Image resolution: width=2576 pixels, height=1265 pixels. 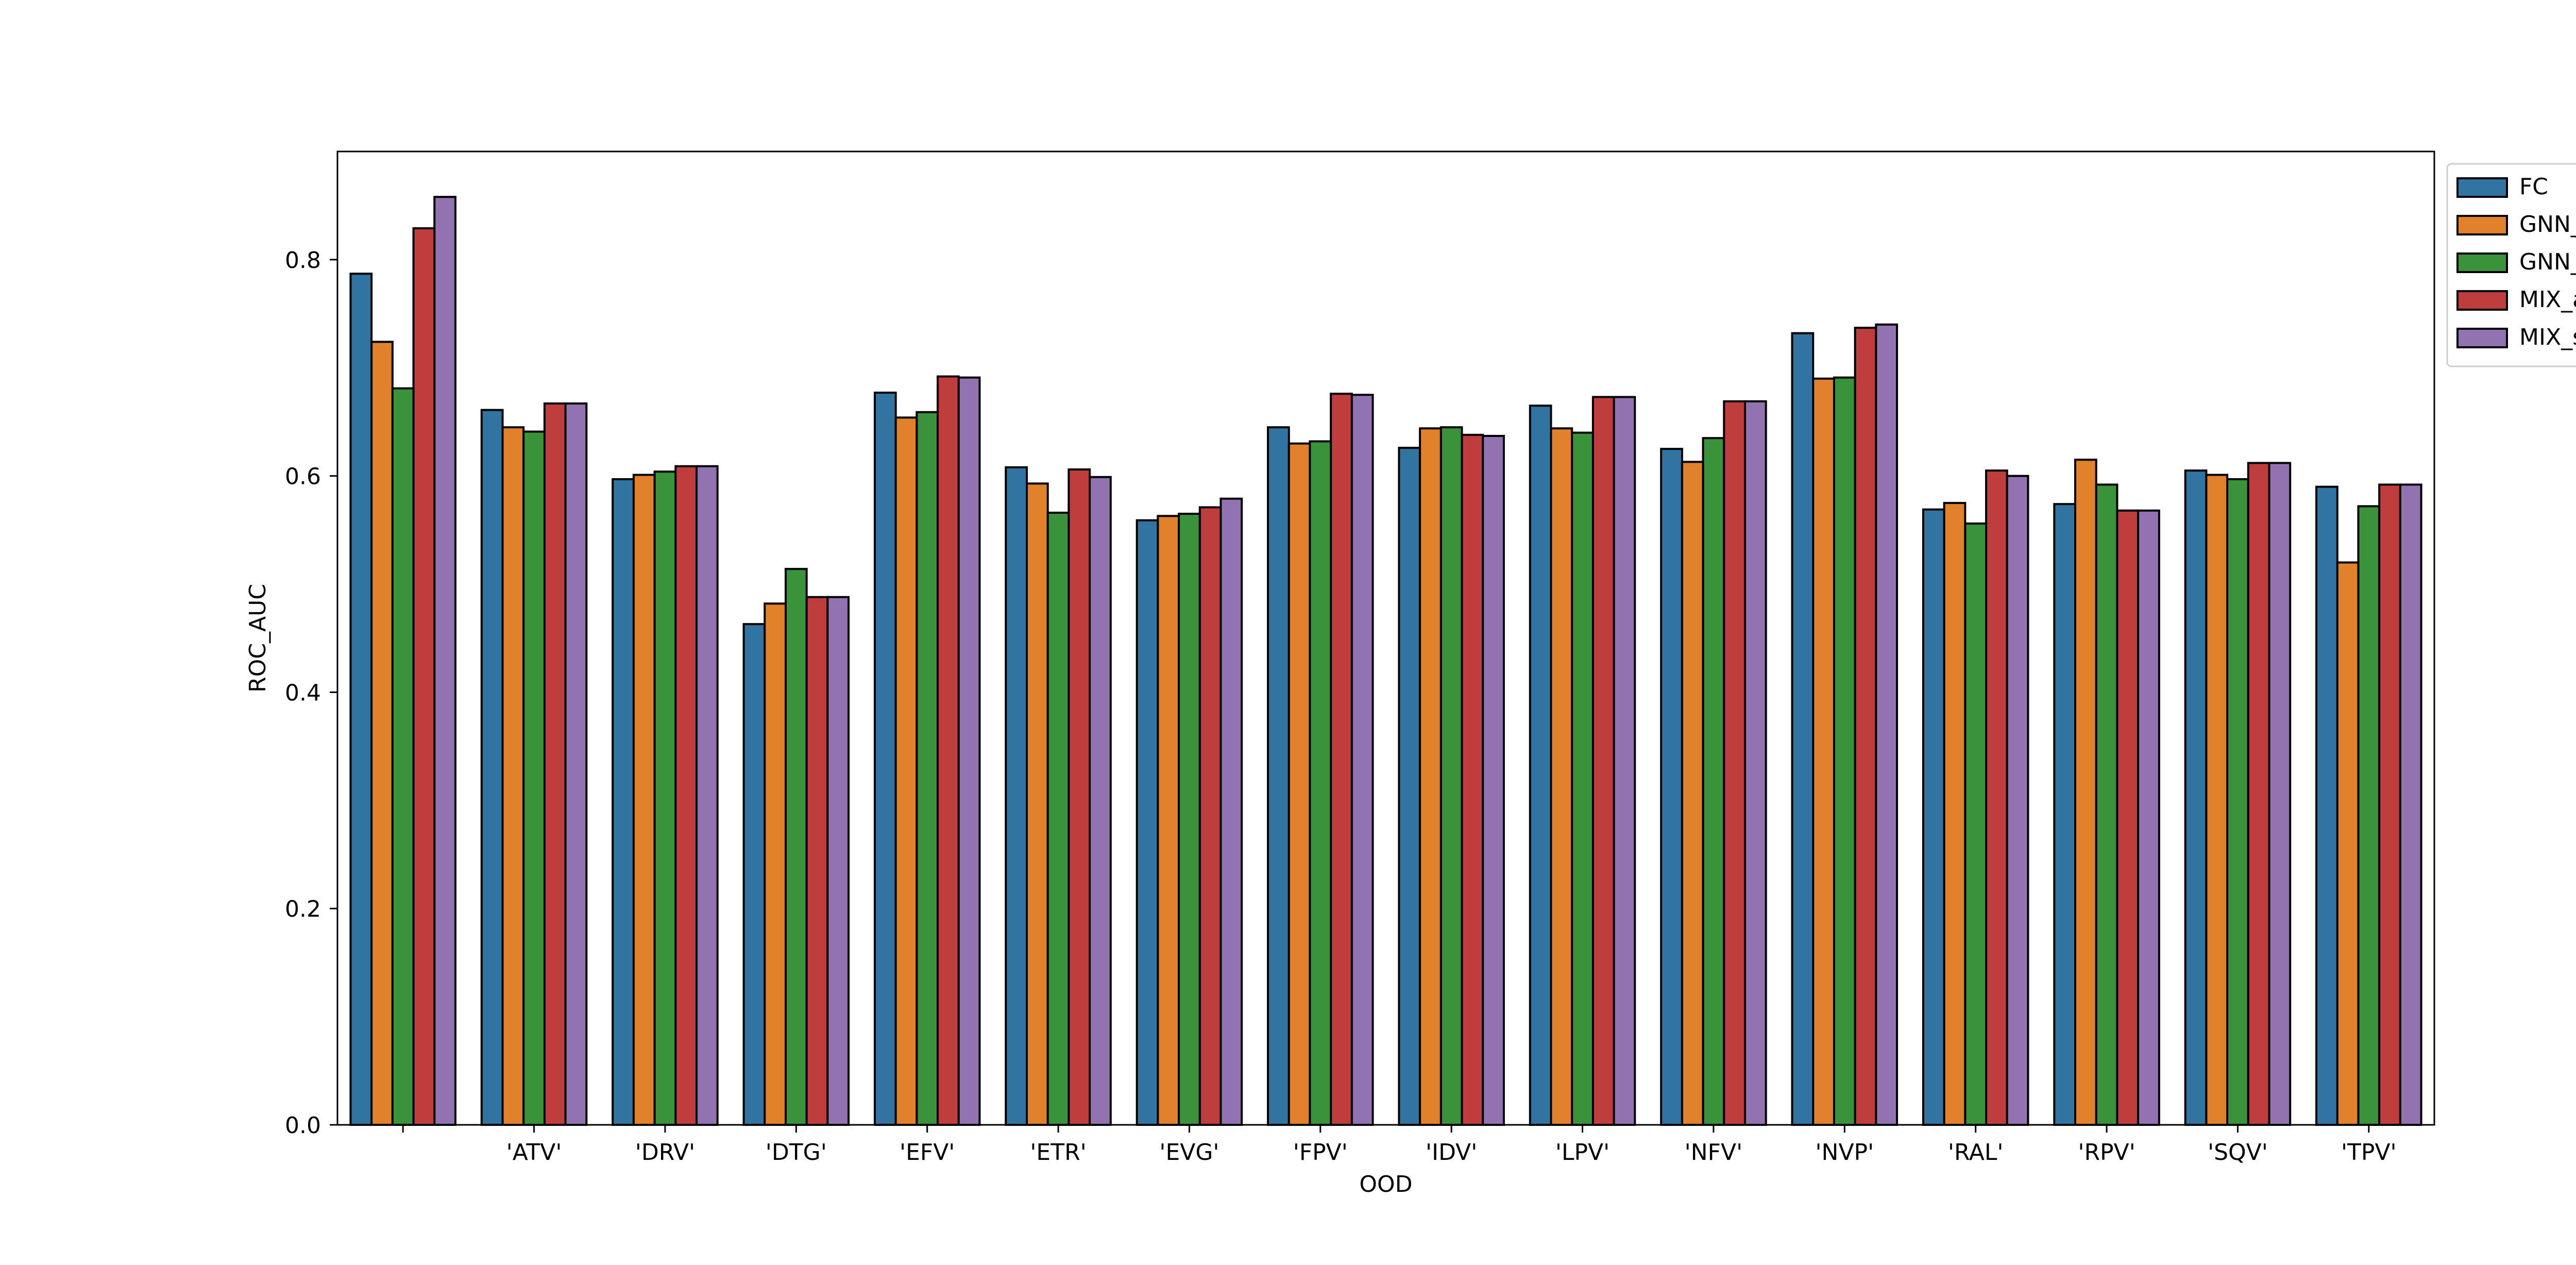 I want to click on legend-label: GNN_subset, so click(x=2547, y=262).